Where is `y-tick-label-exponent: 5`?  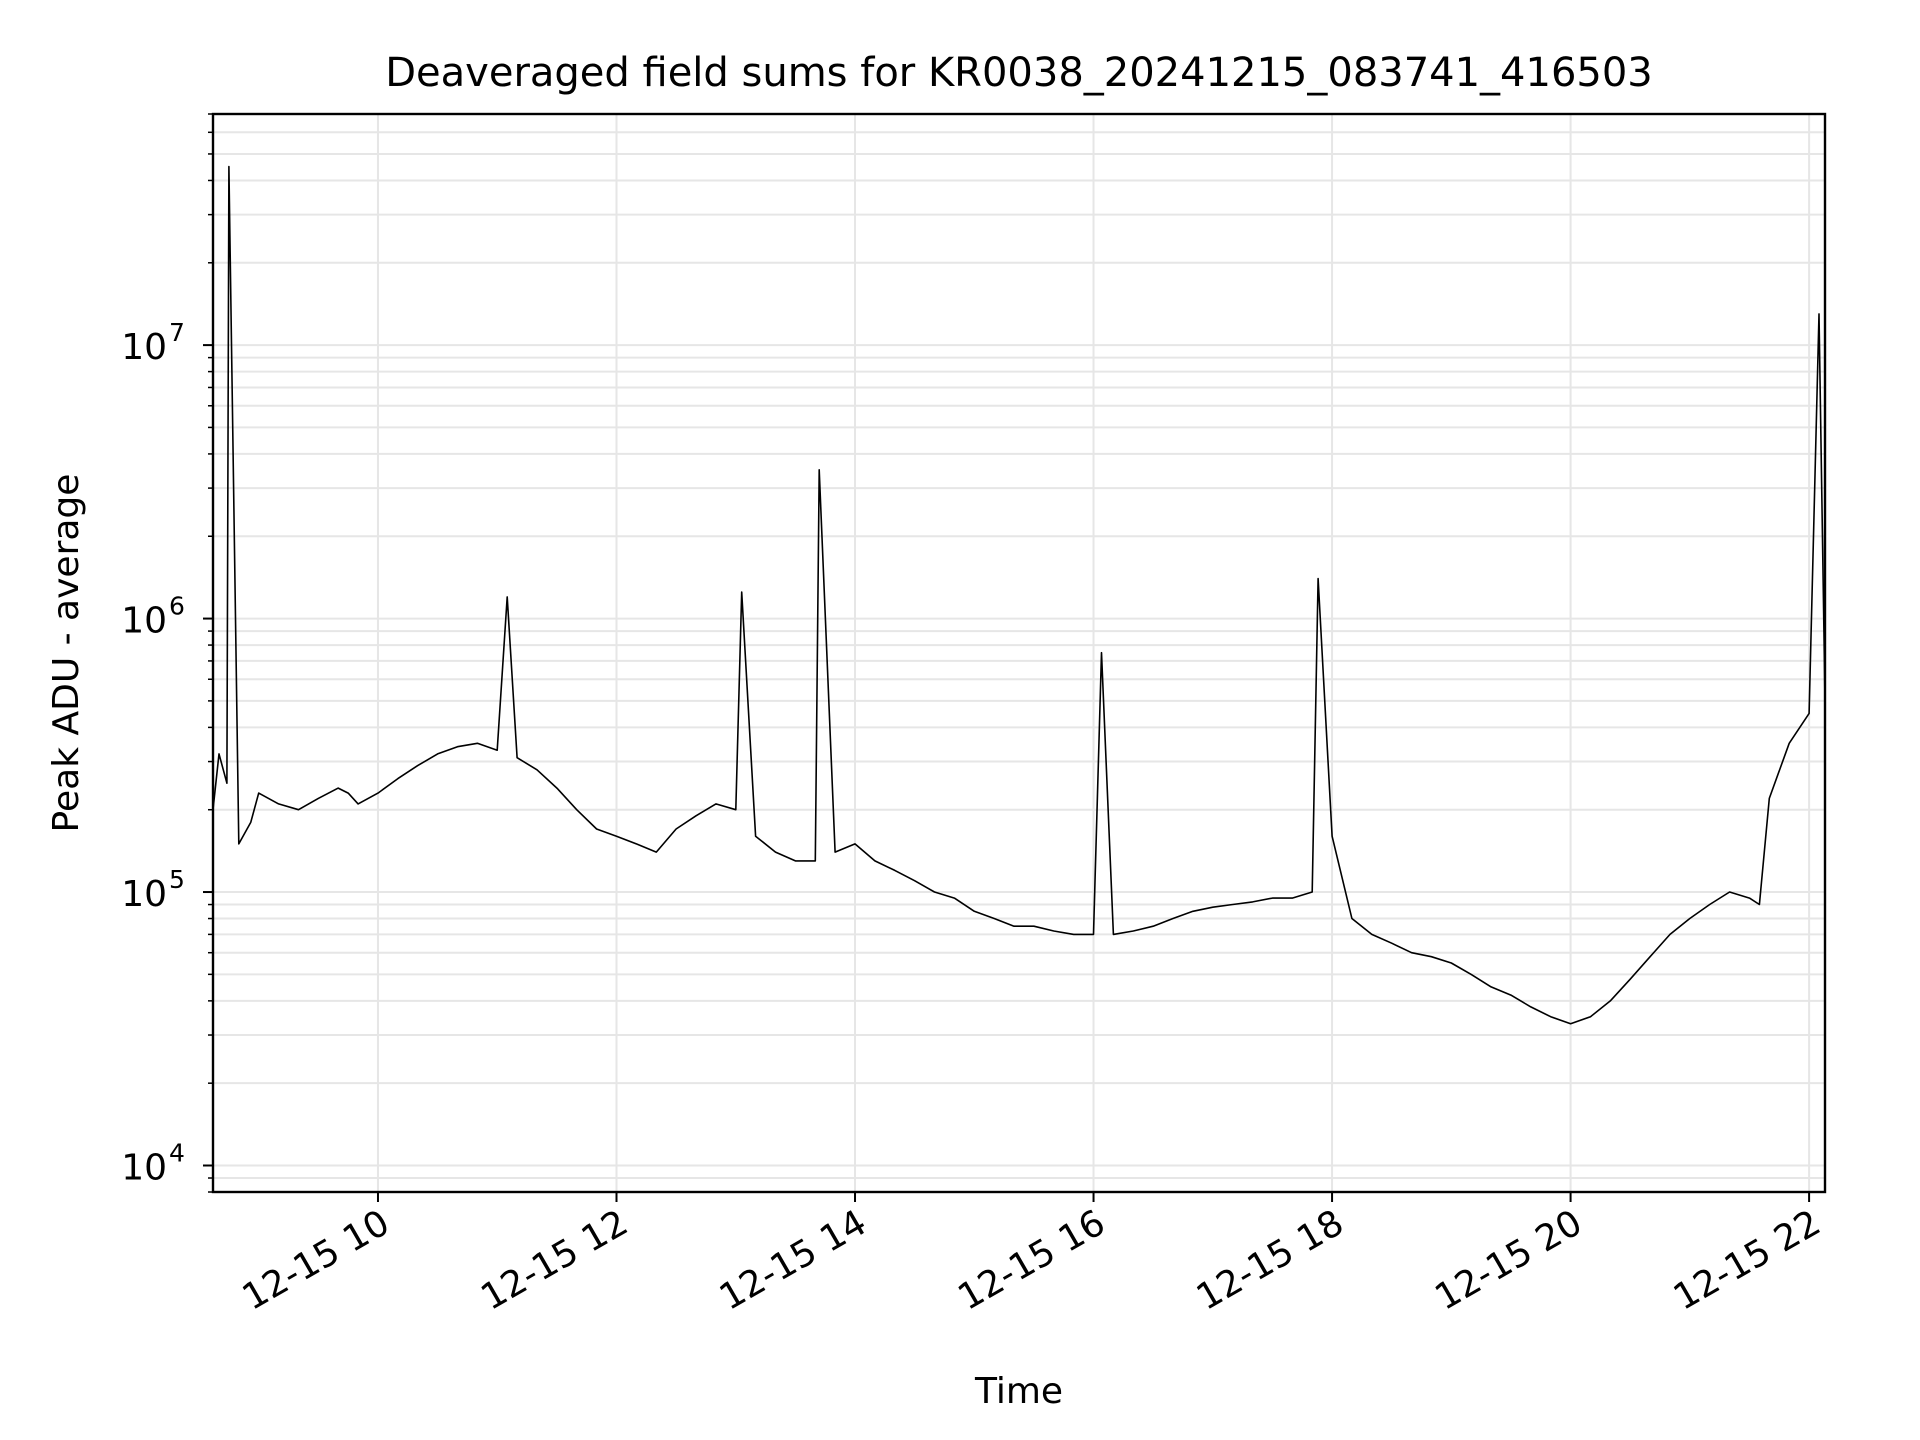 y-tick-label-exponent: 5 is located at coordinates (177, 879).